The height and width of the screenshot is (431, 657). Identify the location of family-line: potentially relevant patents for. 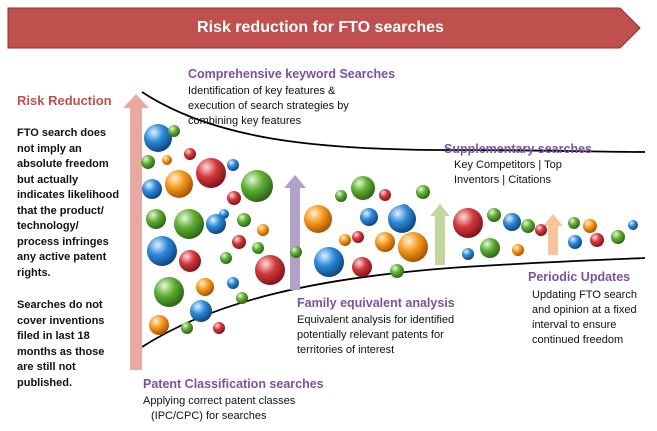
(370, 335).